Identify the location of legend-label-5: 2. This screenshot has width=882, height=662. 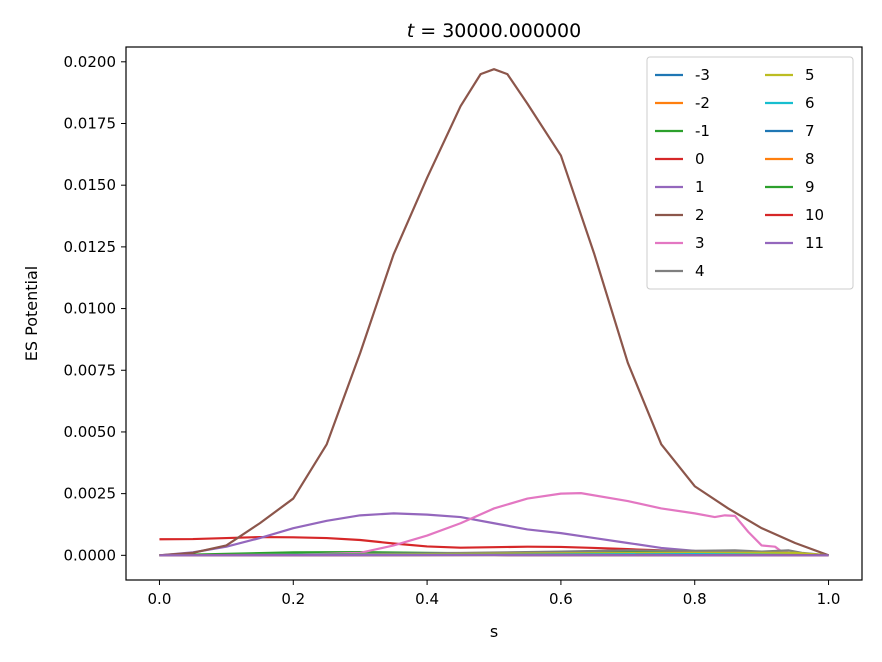
(700, 215).